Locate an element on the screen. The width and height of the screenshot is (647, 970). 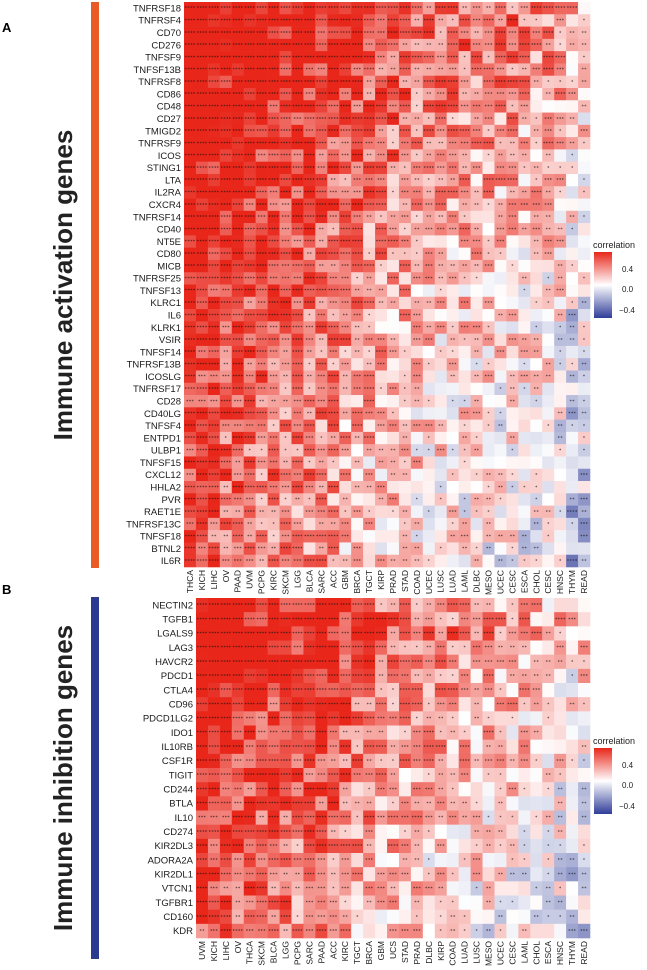
cancer-label: THYM is located at coordinates (572, 582).